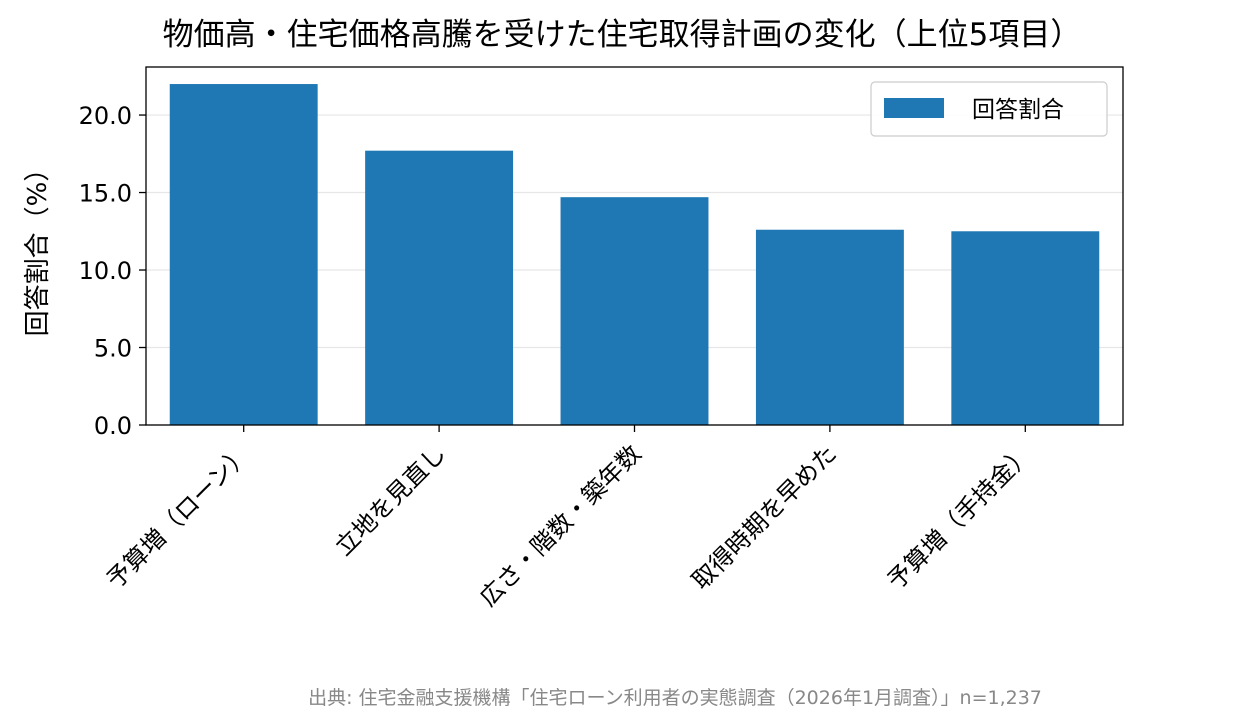 This screenshot has width=1243, height=725. Describe the element at coordinates (960, 517) in the screenshot. I see `x-tick-label: 予算増（手持金）` at that location.